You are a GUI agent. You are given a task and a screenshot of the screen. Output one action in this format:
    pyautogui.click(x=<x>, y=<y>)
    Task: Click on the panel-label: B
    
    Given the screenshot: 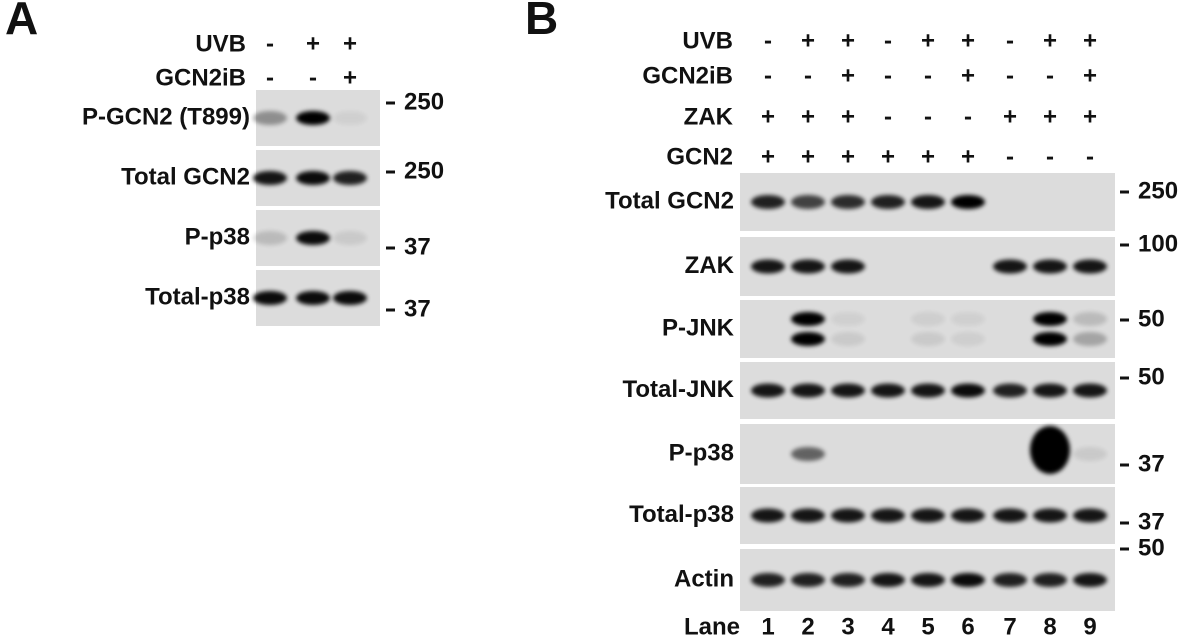 What is the action you would take?
    pyautogui.click(x=541, y=22)
    